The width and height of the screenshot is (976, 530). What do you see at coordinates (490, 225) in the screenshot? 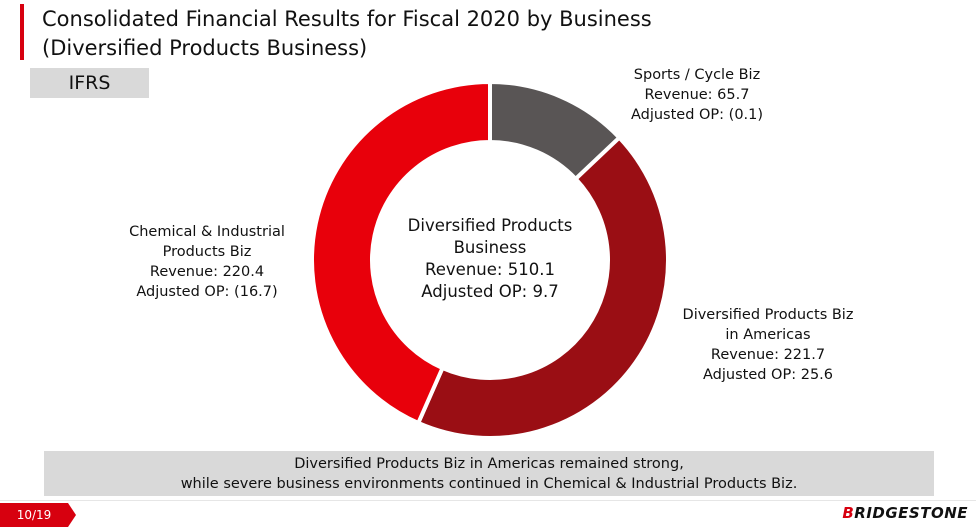
I see `center-name1: Diversified Products` at bounding box center [490, 225].